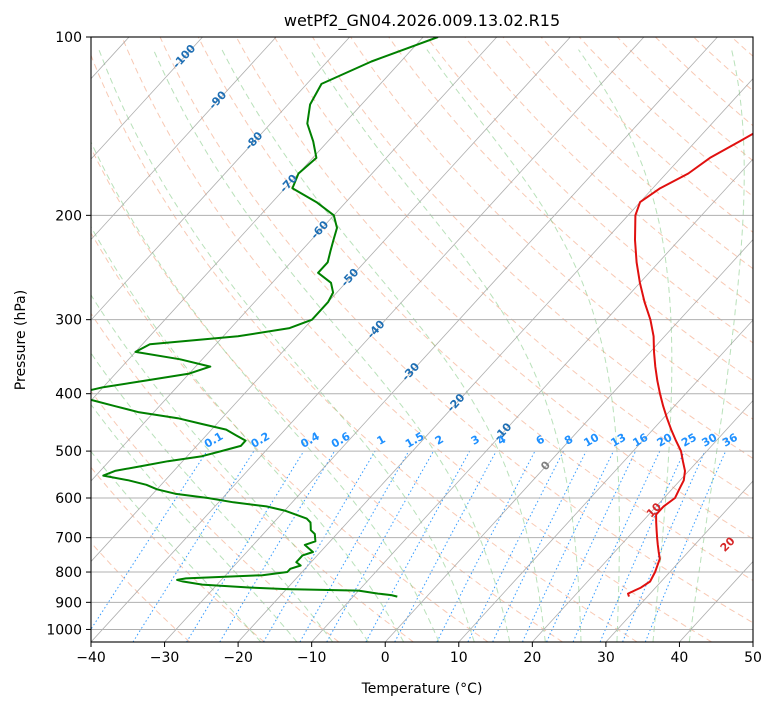 The width and height of the screenshot is (775, 708). Describe the element at coordinates (68, 539) in the screenshot. I see `y-tick-label: 700` at that location.